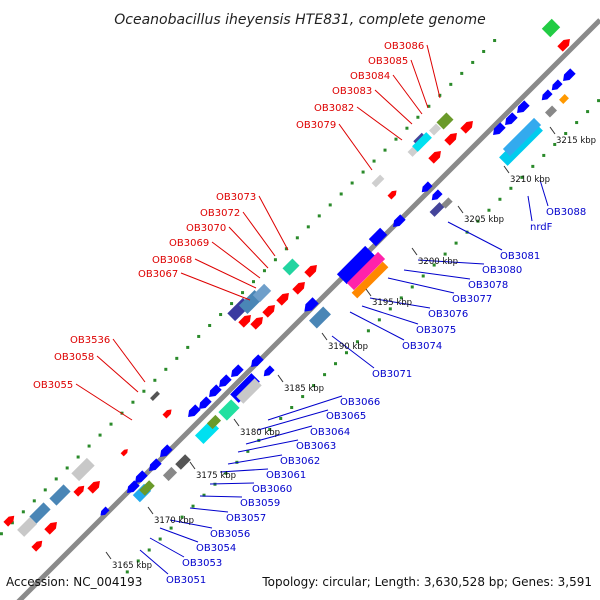 The height and width of the screenshot is (600, 600). What do you see at coordinates (530, 180) in the screenshot?
I see `kbp-tick-label: 3210 kbp` at bounding box center [530, 180].